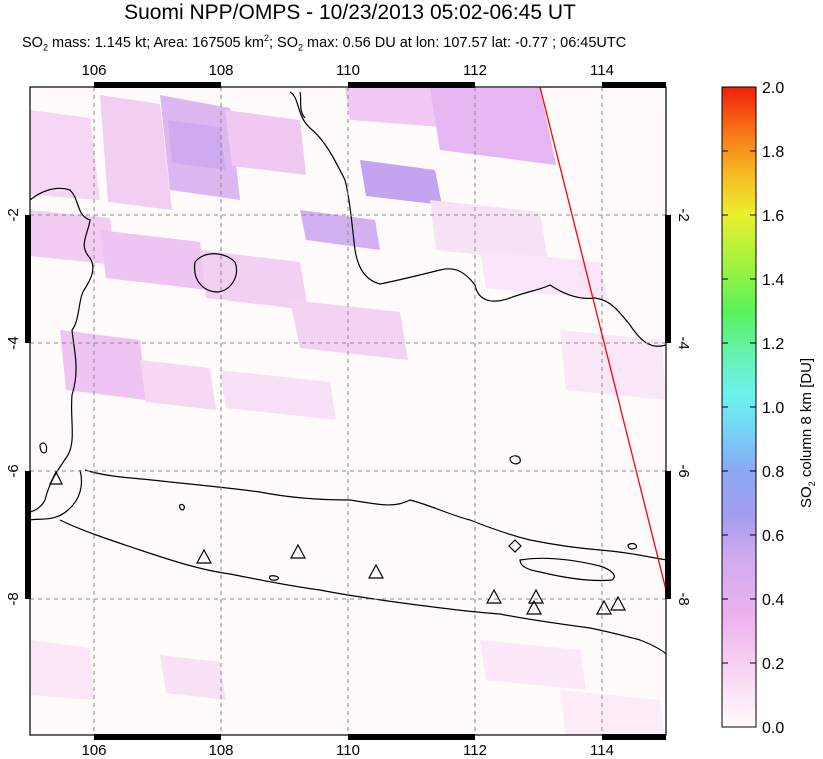 The image size is (823, 759). Describe the element at coordinates (773, 600) in the screenshot. I see `colorbar-tick-label: 0.4` at that location.